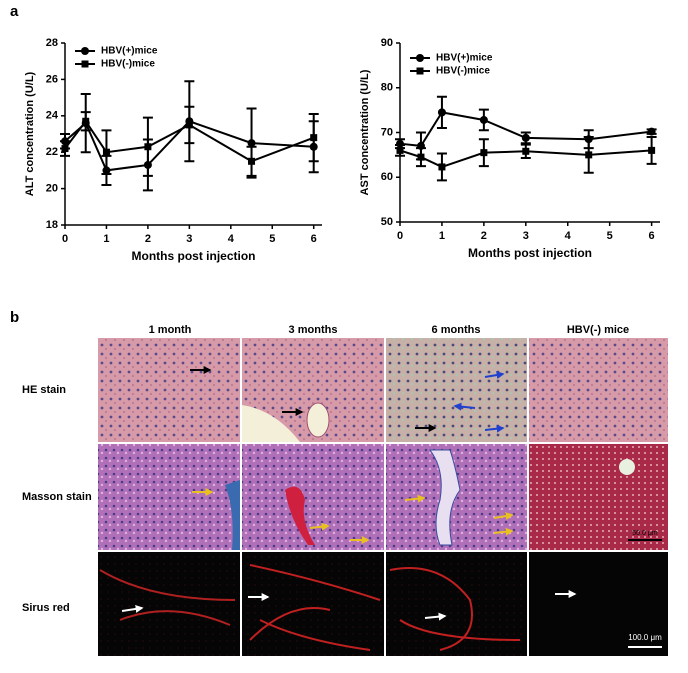 This screenshot has height=673, width=688. I want to click on y-tick-label: 20, so click(52, 189).